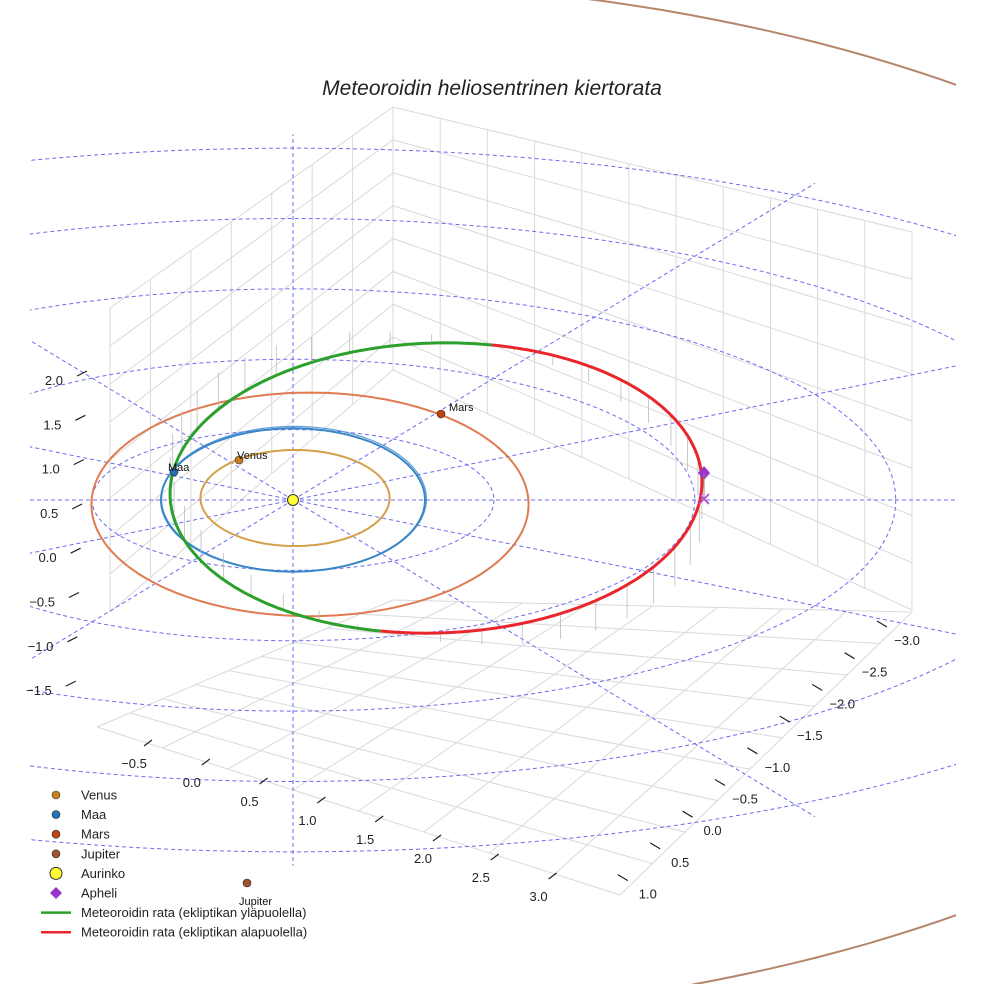  What do you see at coordinates (907, 640) in the screenshot?
I see `y-tick-label: −3.0` at bounding box center [907, 640].